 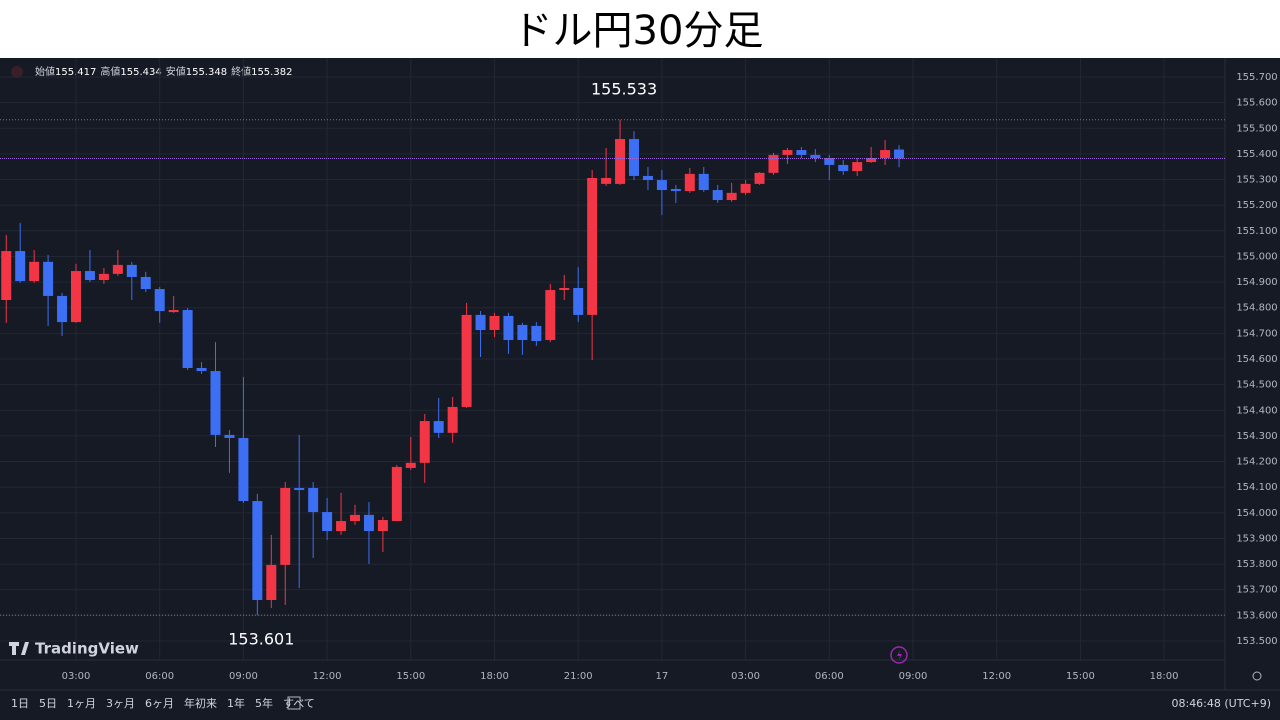 What do you see at coordinates (120, 703) in the screenshot?
I see `range-button: 3ヶ月` at bounding box center [120, 703].